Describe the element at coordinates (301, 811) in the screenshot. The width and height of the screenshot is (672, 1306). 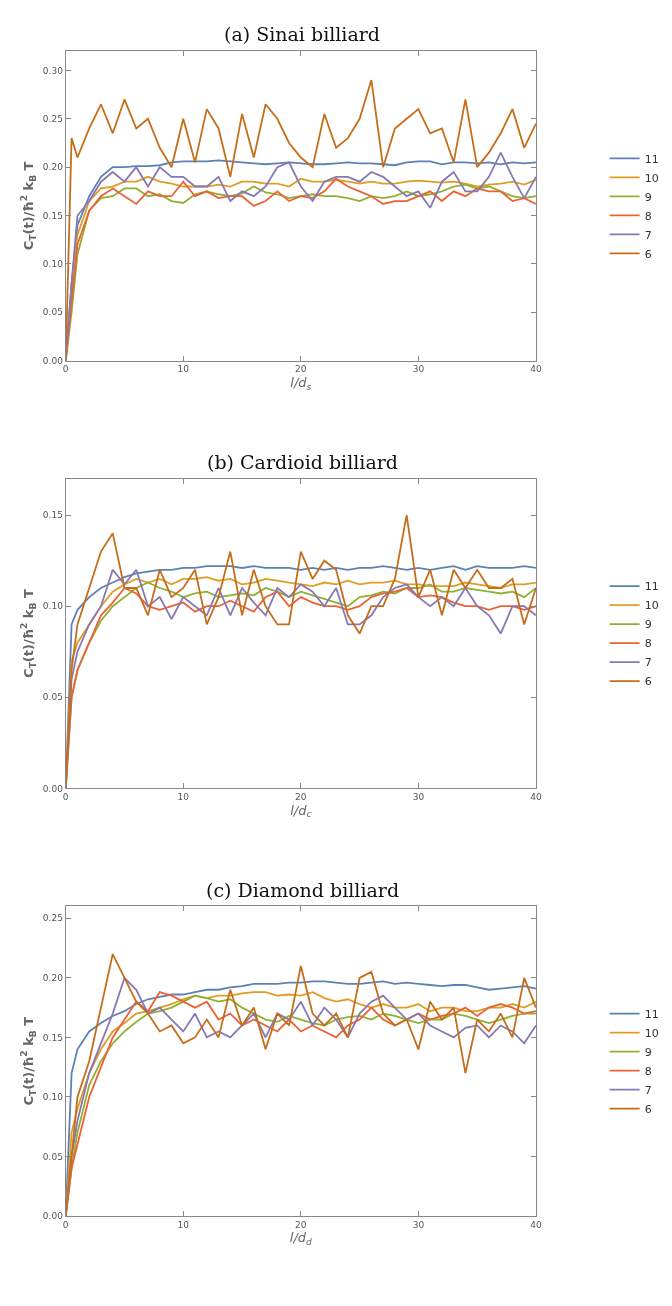
I see `x-axis-title: l/d$_{c}$` at that location.